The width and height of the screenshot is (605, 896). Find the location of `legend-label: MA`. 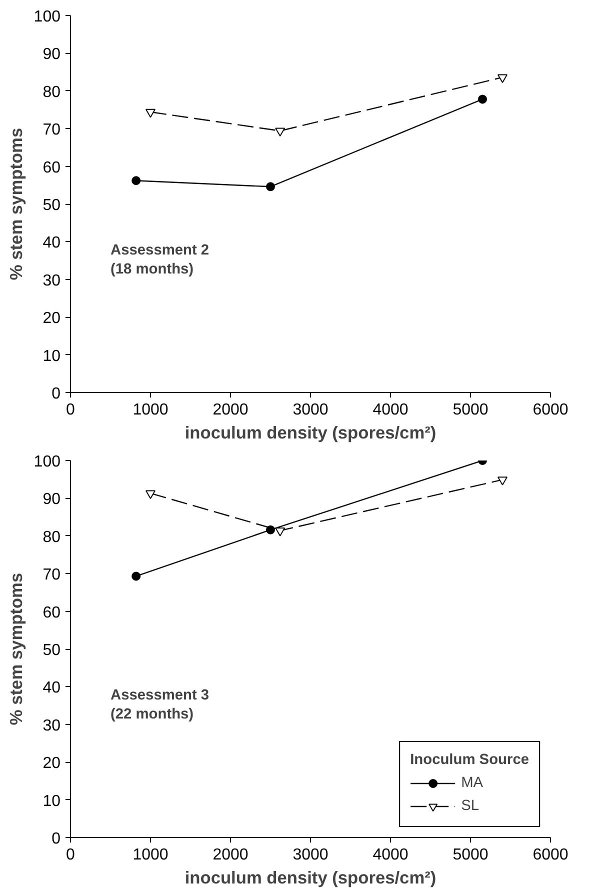

legend-label: MA is located at coordinates (472, 783).